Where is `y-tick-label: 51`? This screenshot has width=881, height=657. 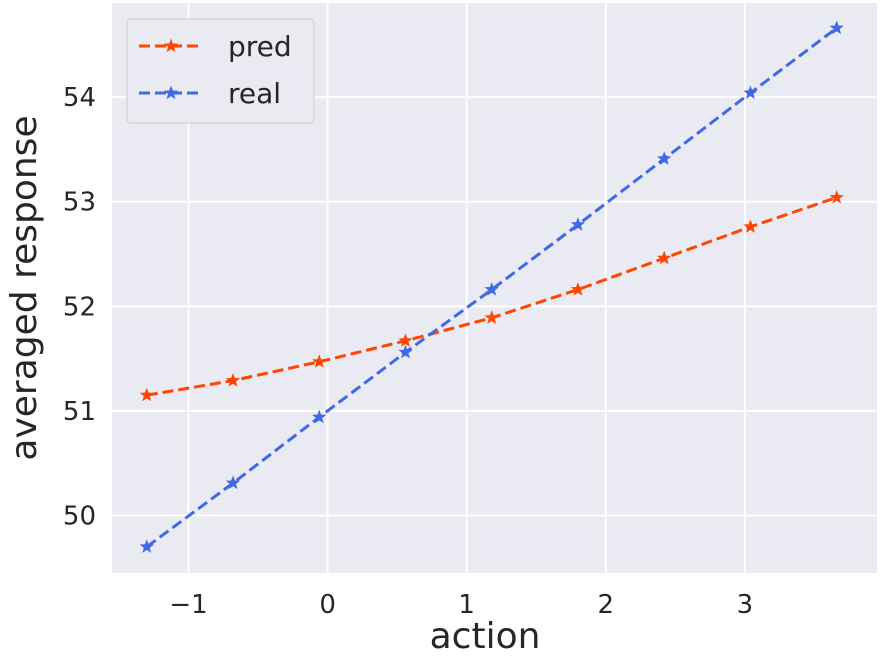
y-tick-label: 51 is located at coordinates (79, 412).